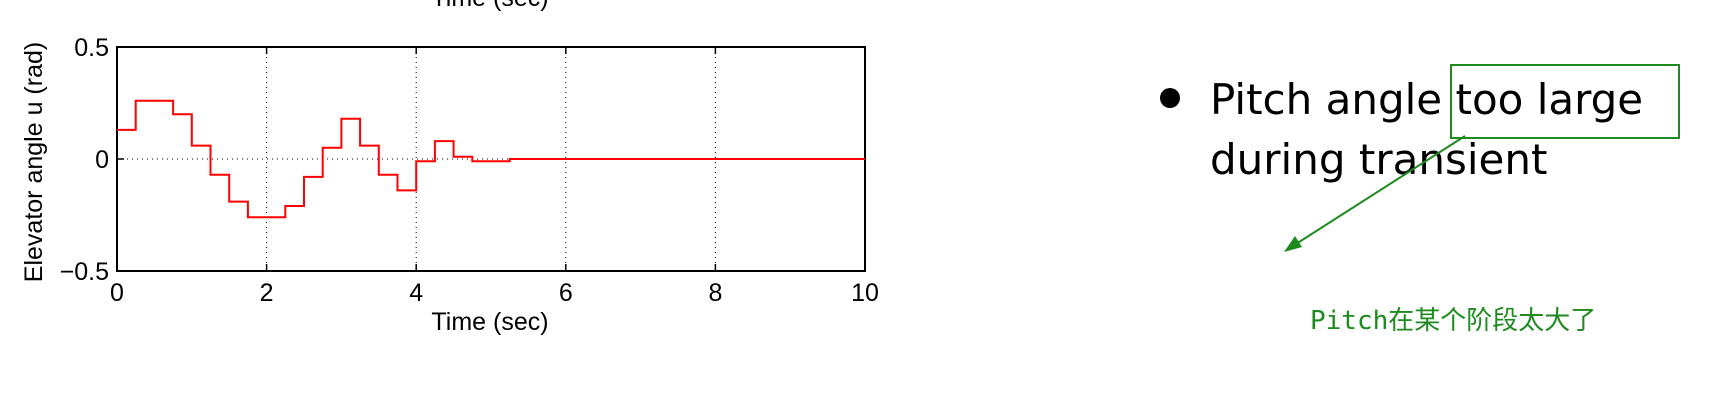 This screenshot has width=1710, height=400. Describe the element at coordinates (489, 322) in the screenshot. I see `x-axis-label: Time (sec)` at that location.